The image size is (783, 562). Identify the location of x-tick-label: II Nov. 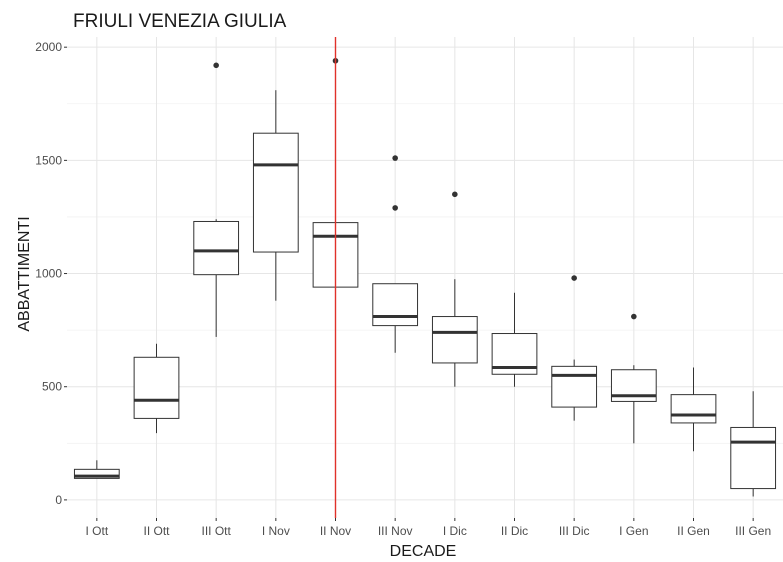
(335, 531).